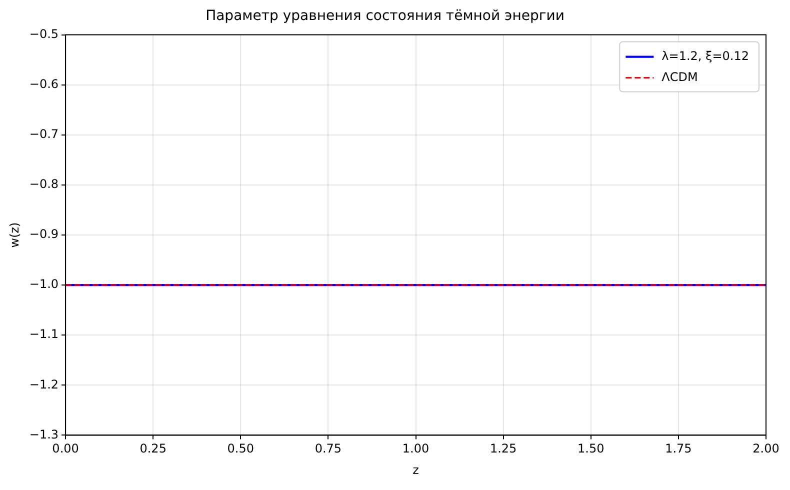 The height and width of the screenshot is (490, 790). Describe the element at coordinates (44, 134) in the screenshot. I see `y-tick-label: −0.7` at that location.